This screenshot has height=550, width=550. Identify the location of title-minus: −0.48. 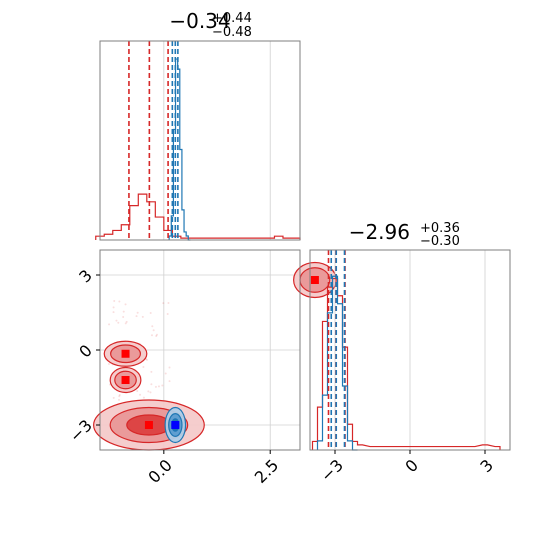
(232, 32).